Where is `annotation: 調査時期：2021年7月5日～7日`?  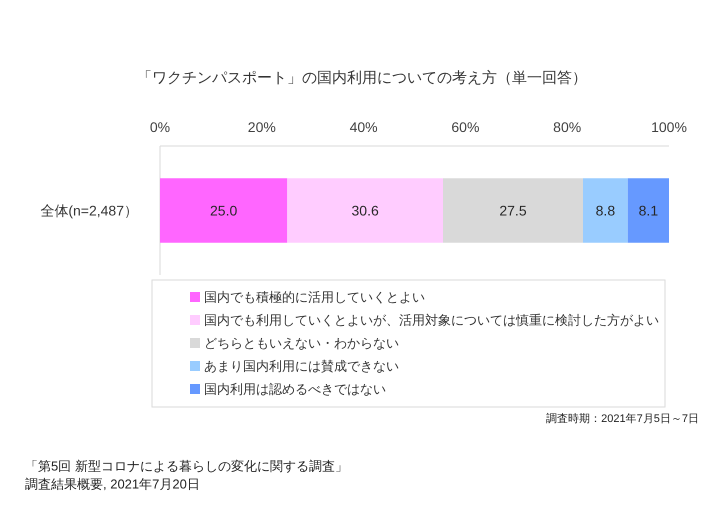
annotation: 調査時期：2021年7月5日～7日 is located at coordinates (622, 419).